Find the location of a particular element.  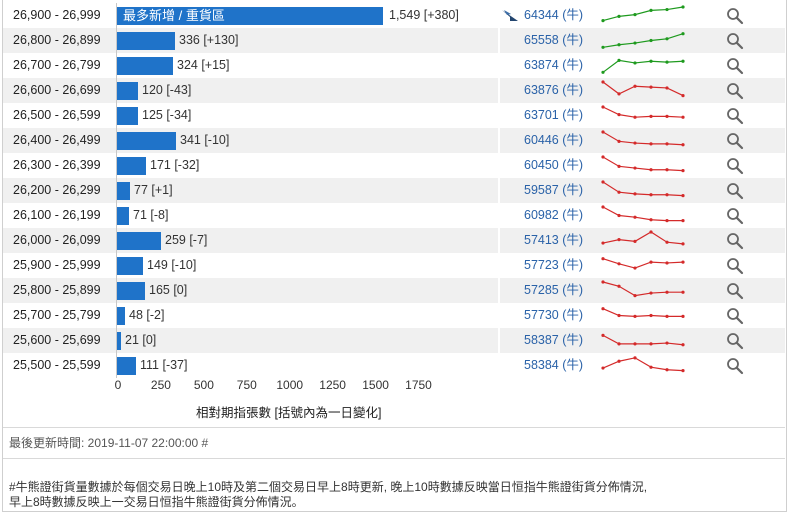

bar-inside-label: 最多新增 / 重貨區 is located at coordinates (174, 15).